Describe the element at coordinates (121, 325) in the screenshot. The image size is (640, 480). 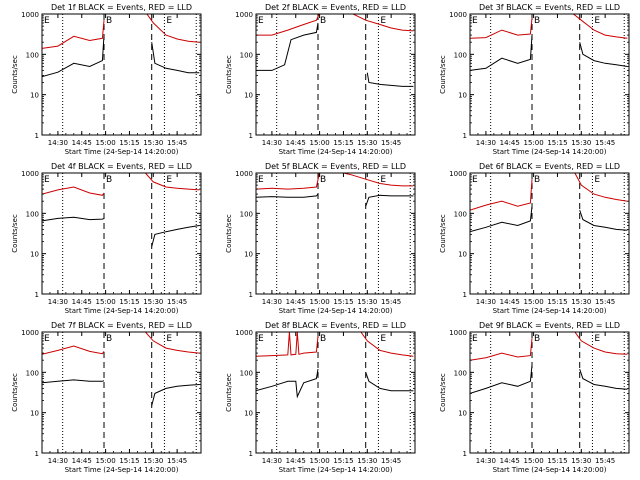
I see `chart-title: Det 7f BLACK = Events, RED = LLD` at that location.